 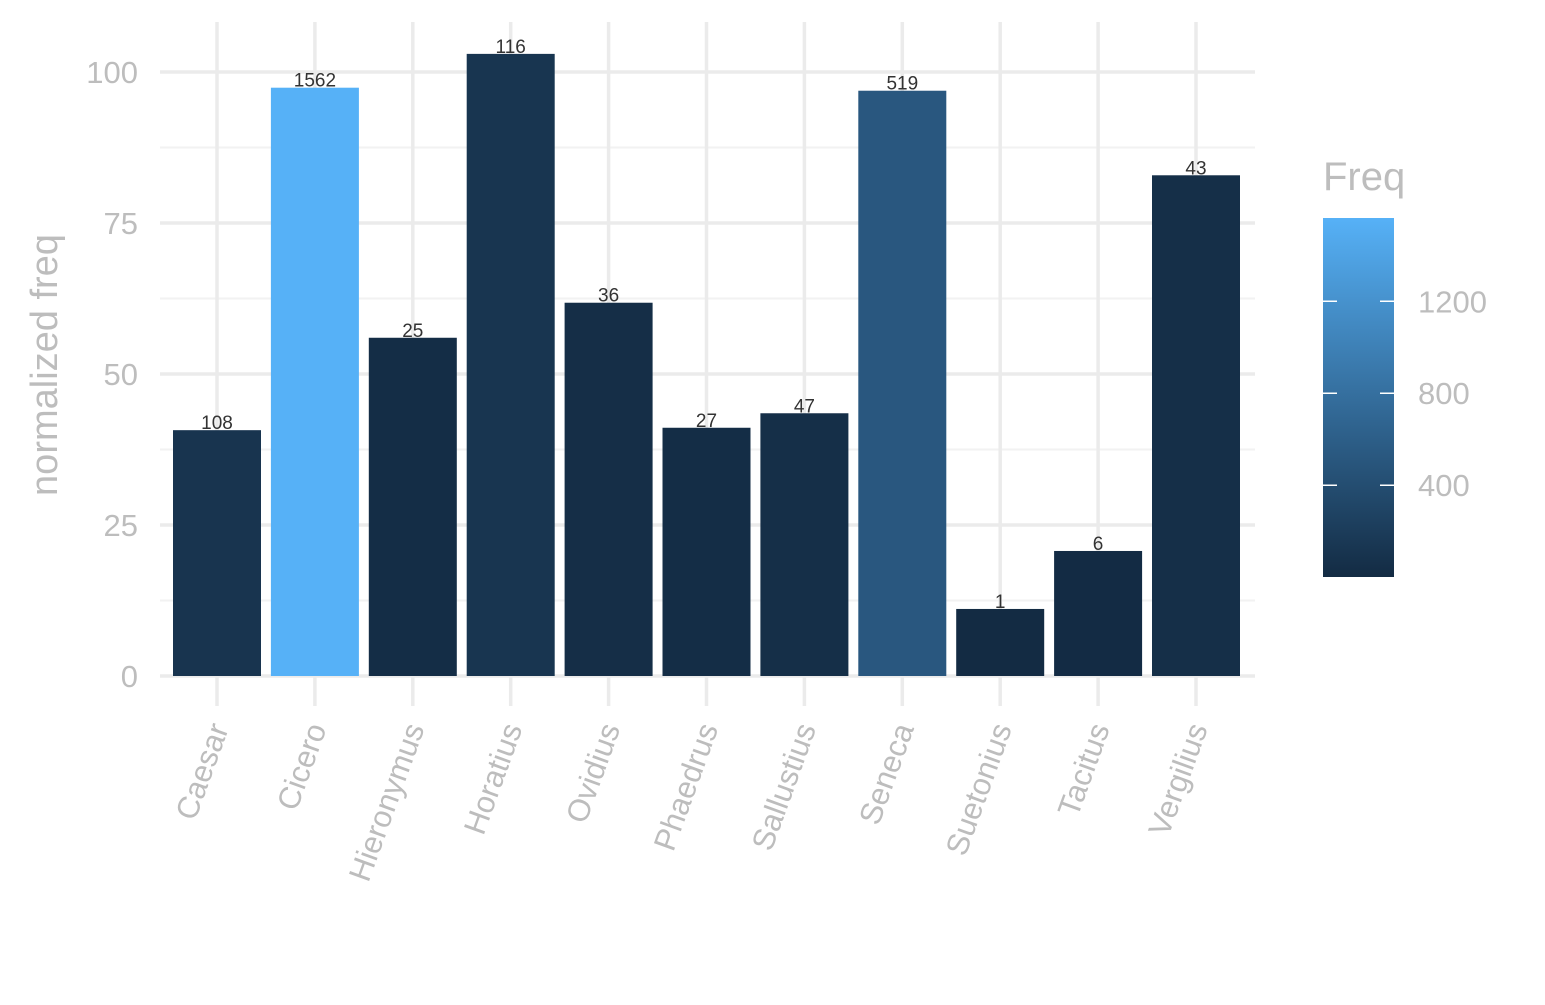 I want to click on bar-vergilius, so click(x=1196, y=425).